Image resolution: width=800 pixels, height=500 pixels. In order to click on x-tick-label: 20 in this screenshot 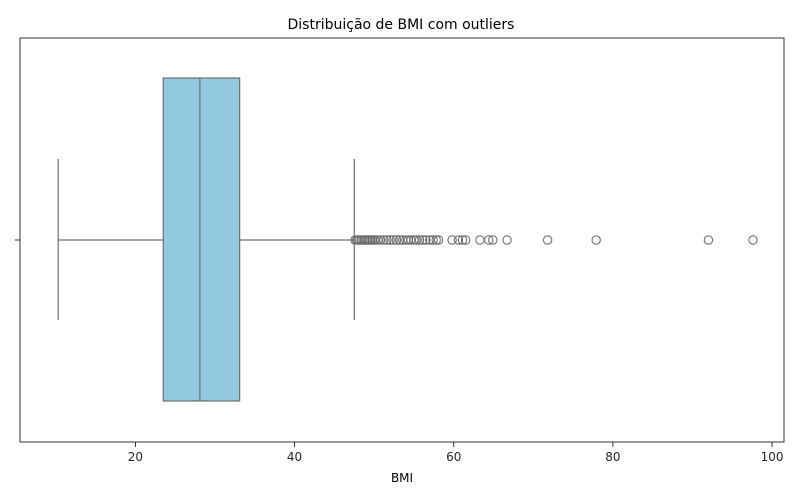, I will do `click(135, 457)`.